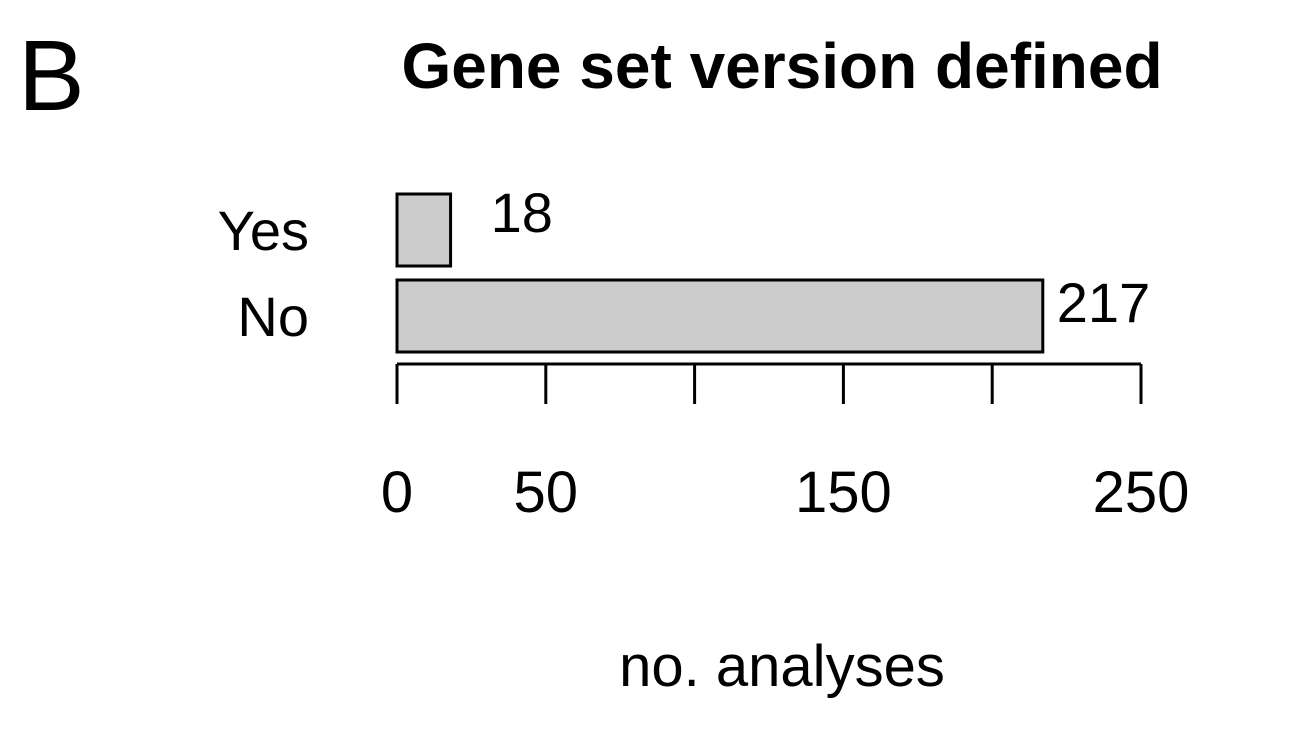  What do you see at coordinates (546, 492) in the screenshot?
I see `x-tick-label-50: 50` at bounding box center [546, 492].